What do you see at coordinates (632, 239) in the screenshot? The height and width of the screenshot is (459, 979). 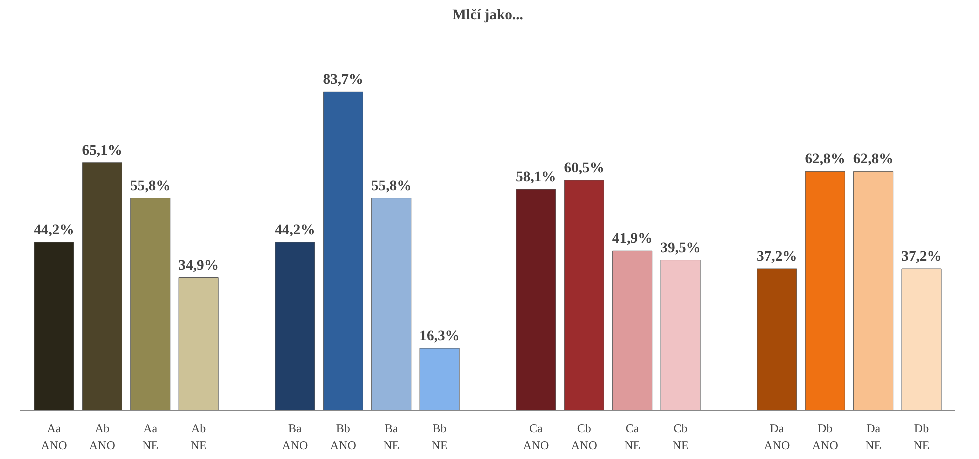 I see `data-label: 41,9%` at bounding box center [632, 239].